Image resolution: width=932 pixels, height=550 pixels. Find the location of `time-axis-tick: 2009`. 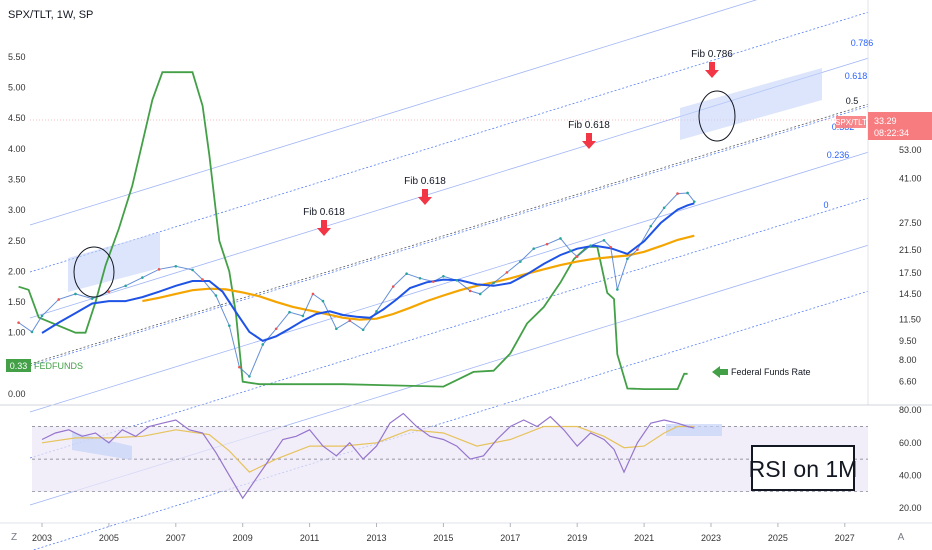

time-axis-tick: 2009 is located at coordinates (243, 538).